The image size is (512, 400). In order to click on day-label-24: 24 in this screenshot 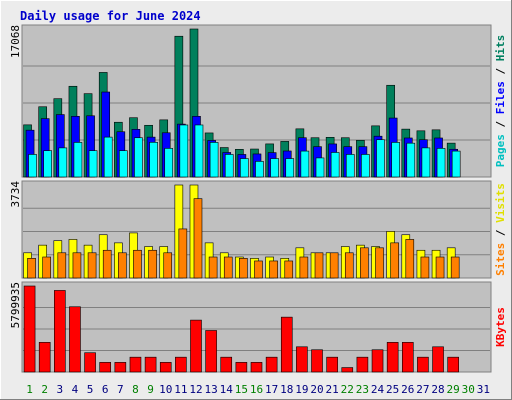, I will do `click(378, 389)`.